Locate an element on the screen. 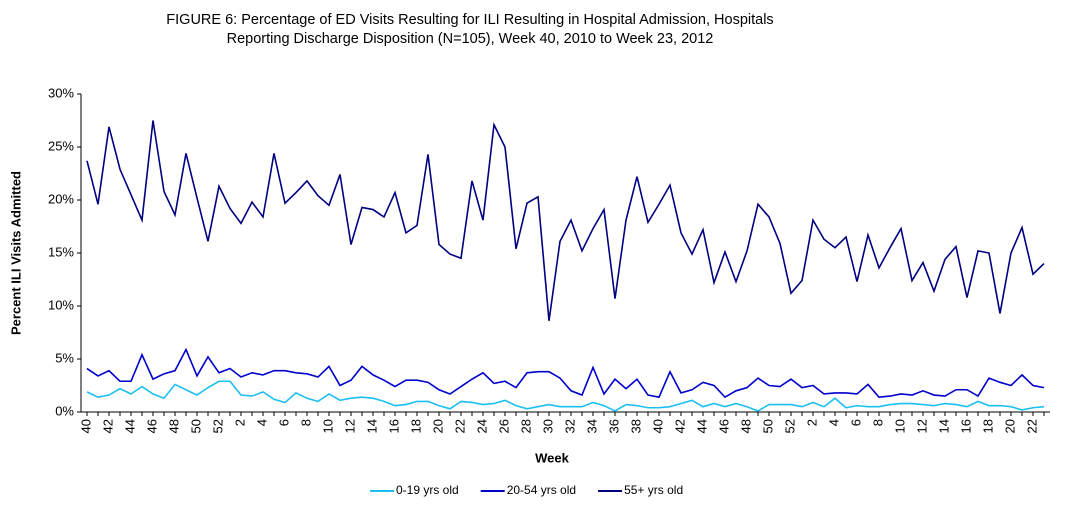 This screenshot has height=508, width=1065. x-tick-label: 34 is located at coordinates (591, 426).